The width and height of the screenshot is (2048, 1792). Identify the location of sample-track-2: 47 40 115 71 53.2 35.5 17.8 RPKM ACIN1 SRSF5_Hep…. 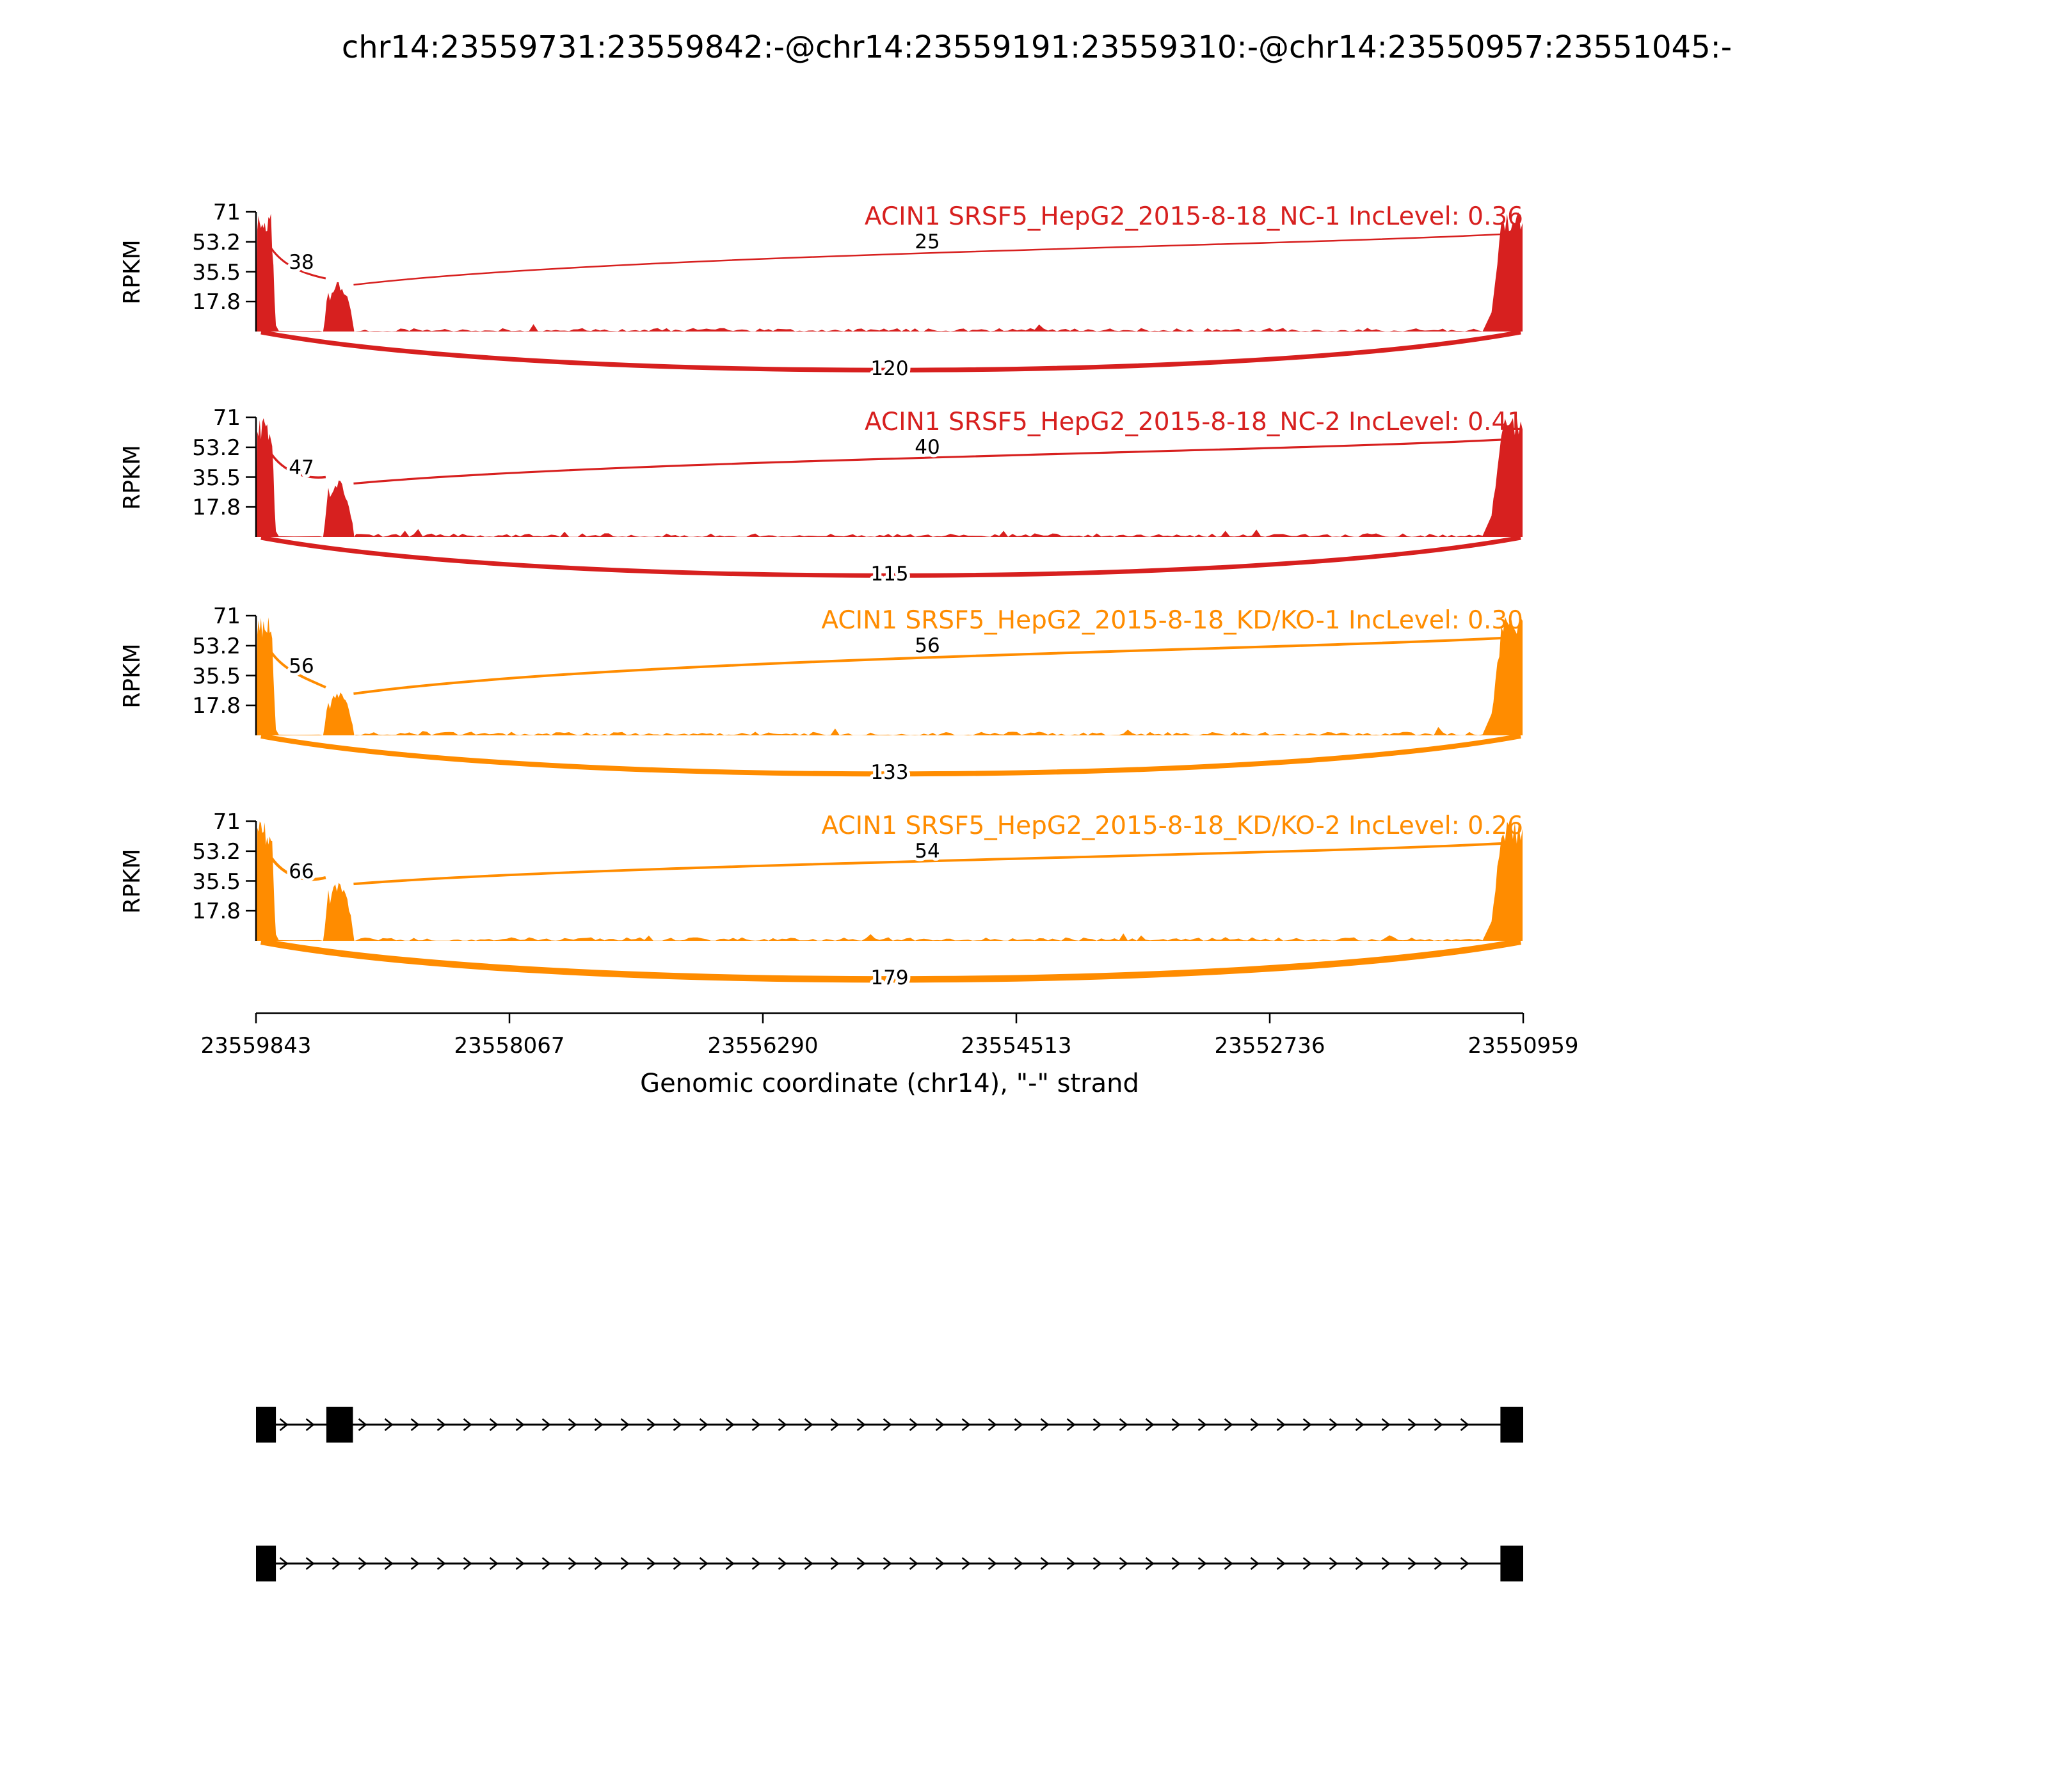
(821, 497).